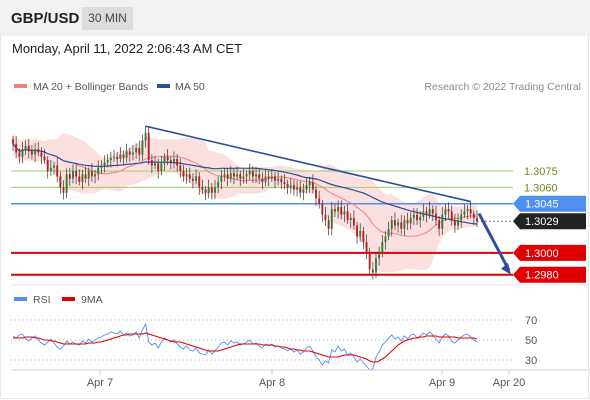 This screenshot has height=400, width=590. I want to click on rsi-layer: 70 50 30, so click(274, 343).